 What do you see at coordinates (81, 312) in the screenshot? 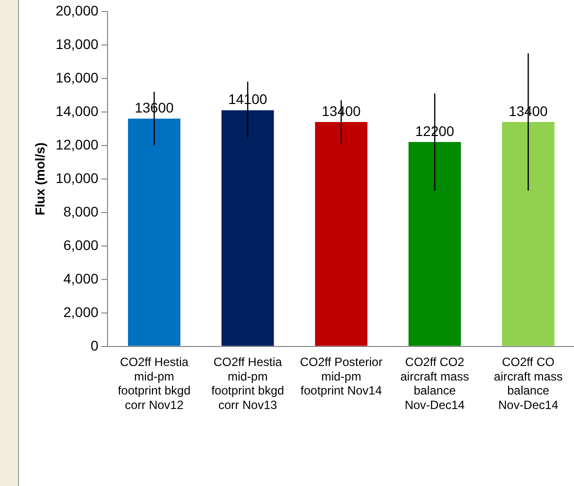
I see `y-tick-label: 2,000` at bounding box center [81, 312].